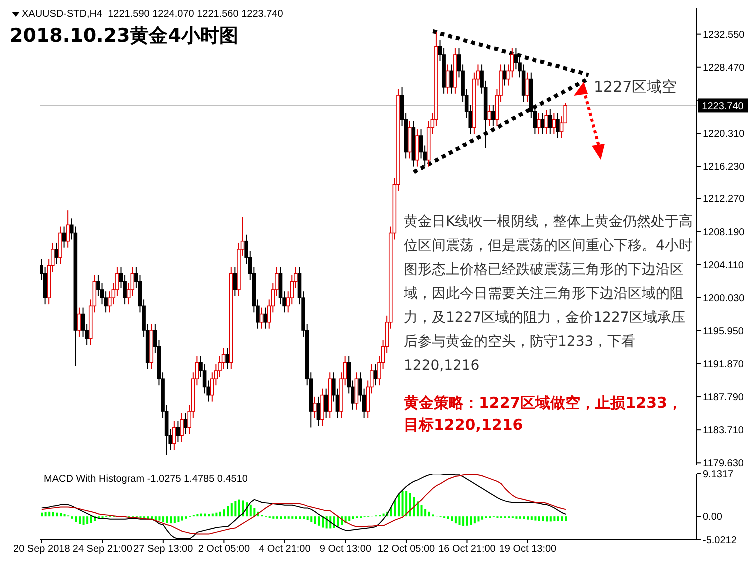 The image size is (755, 563). Describe the element at coordinates (724, 298) in the screenshot. I see `y-tick-label: 1200.030` at that location.